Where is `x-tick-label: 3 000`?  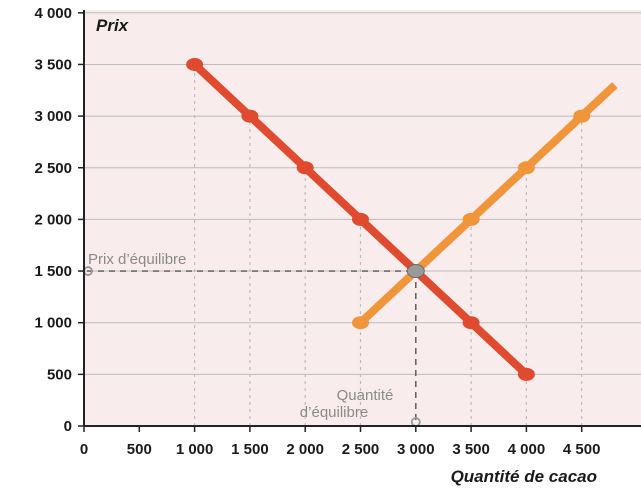 x-tick-label: 3 000 is located at coordinates (416, 449).